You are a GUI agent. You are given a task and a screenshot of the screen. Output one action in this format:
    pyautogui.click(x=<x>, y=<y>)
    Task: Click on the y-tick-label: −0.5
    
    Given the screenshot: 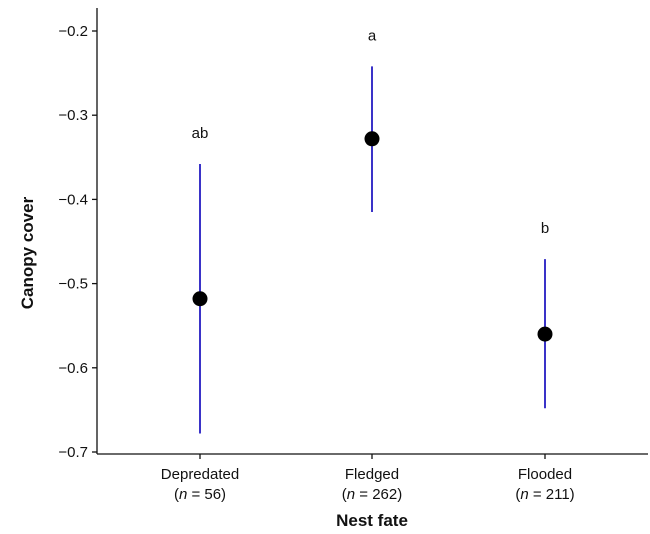 What is the action you would take?
    pyautogui.click(x=73, y=284)
    